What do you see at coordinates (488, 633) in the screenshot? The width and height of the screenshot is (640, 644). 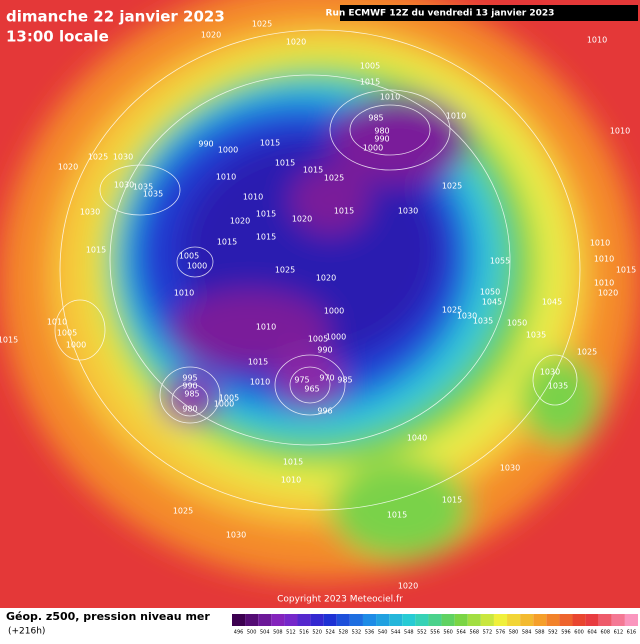 I see `scale-label: 572` at bounding box center [488, 633].